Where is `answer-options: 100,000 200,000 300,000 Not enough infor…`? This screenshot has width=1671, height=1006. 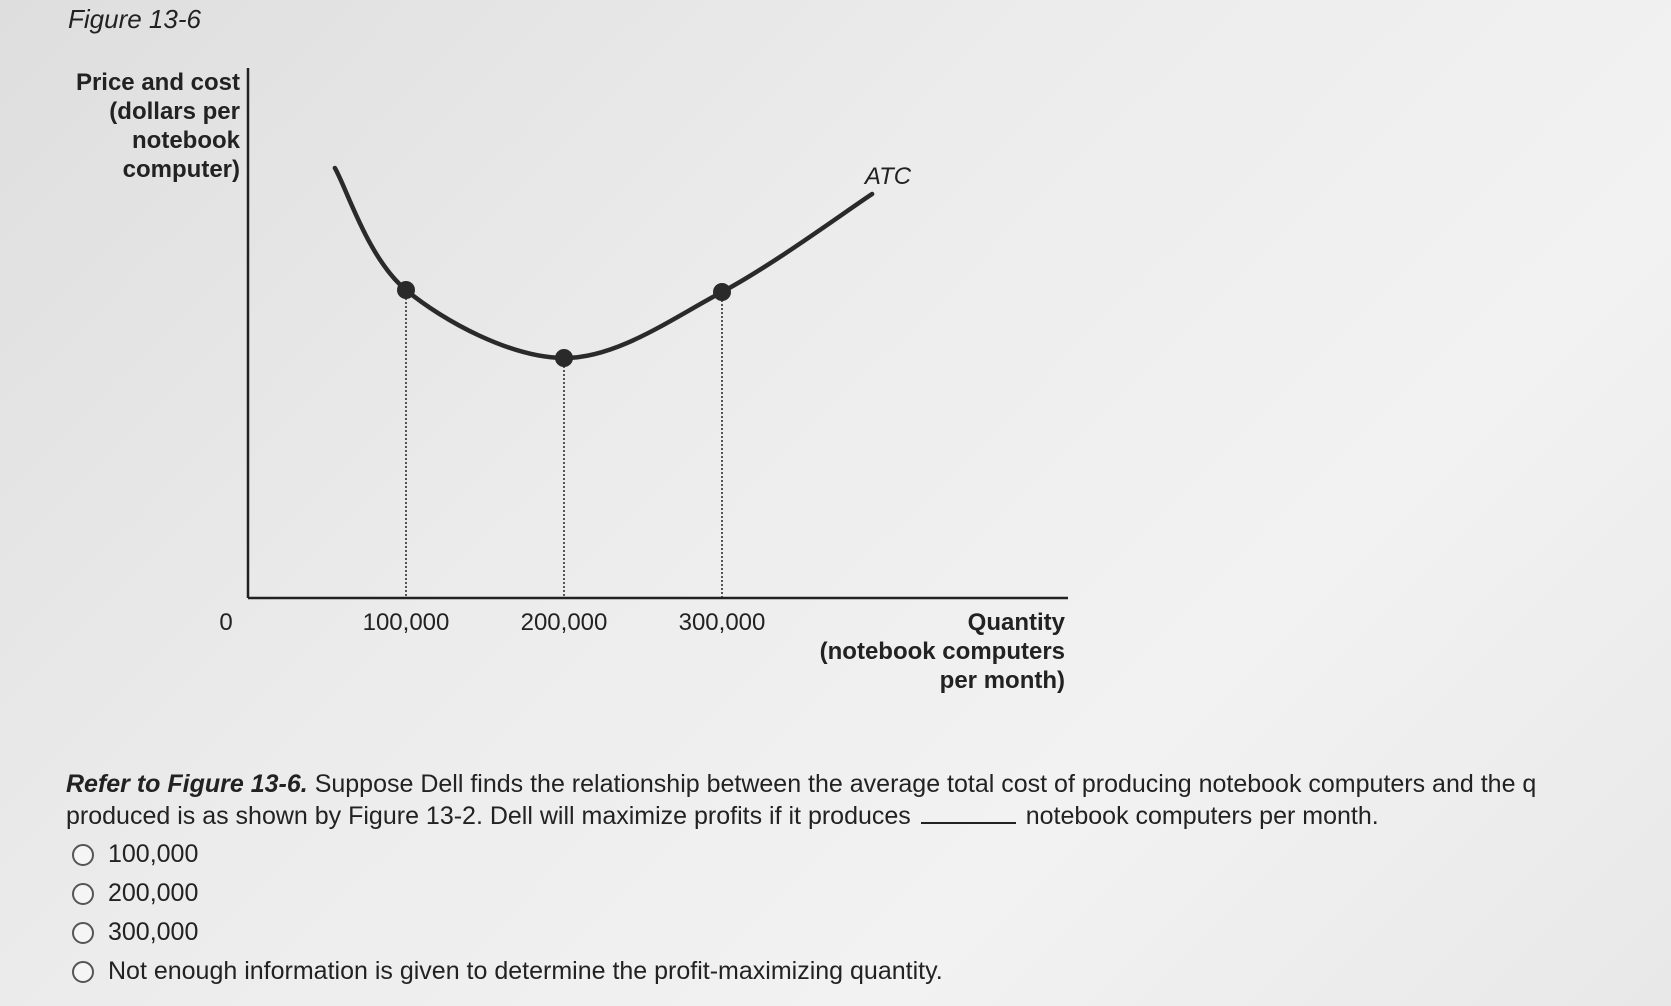
answer-options: 100,000 200,000 300,000 Not enough infor… is located at coordinates (507, 913).